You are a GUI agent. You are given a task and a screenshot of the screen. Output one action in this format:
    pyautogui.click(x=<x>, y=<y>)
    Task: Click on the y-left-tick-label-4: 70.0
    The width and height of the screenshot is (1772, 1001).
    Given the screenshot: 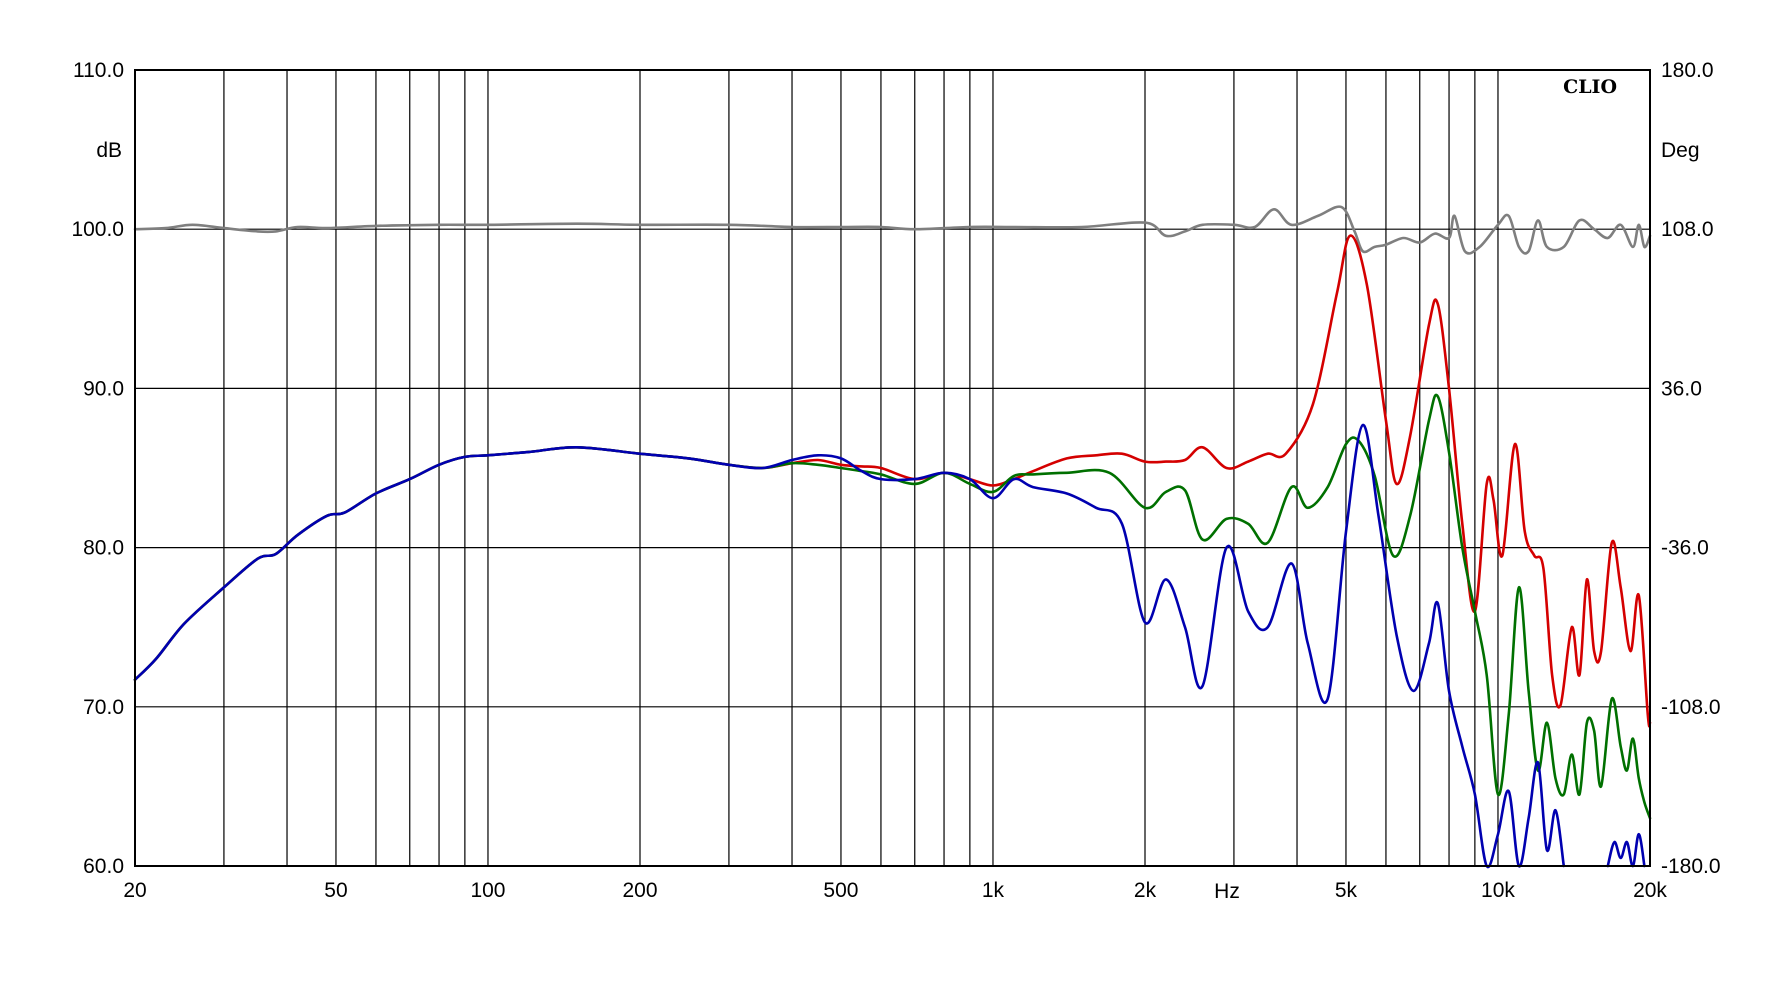 What is the action you would take?
    pyautogui.click(x=103, y=707)
    